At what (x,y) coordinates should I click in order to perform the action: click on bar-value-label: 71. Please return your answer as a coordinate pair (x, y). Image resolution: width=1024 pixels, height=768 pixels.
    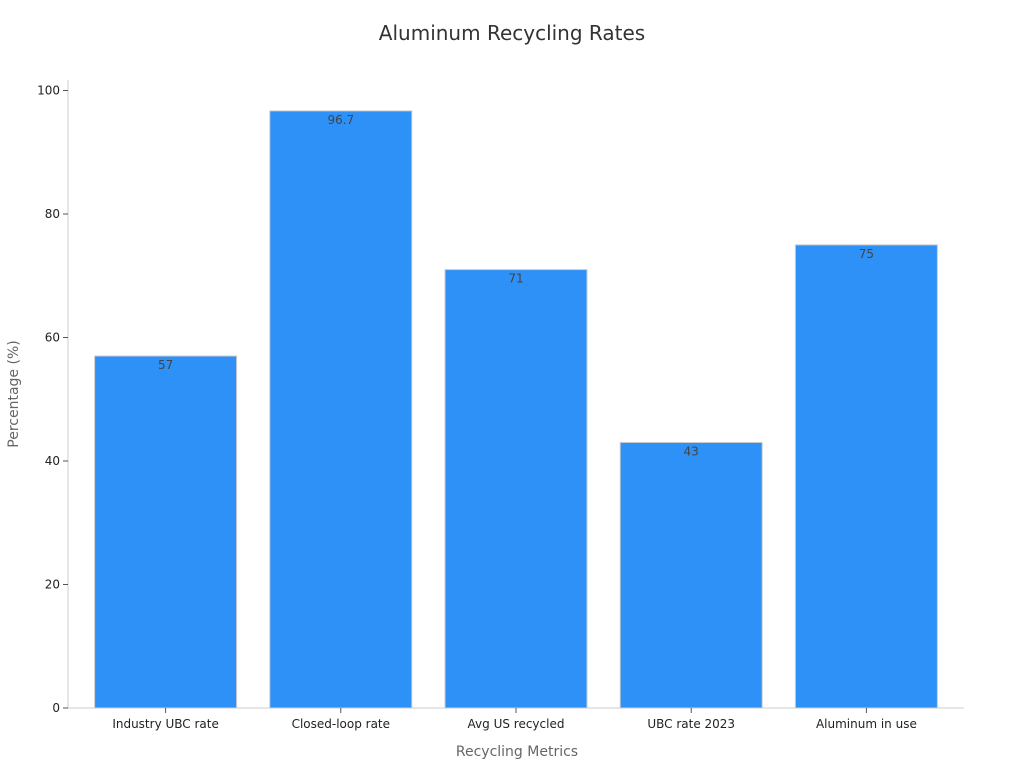
    Looking at the image, I should click on (515, 279).